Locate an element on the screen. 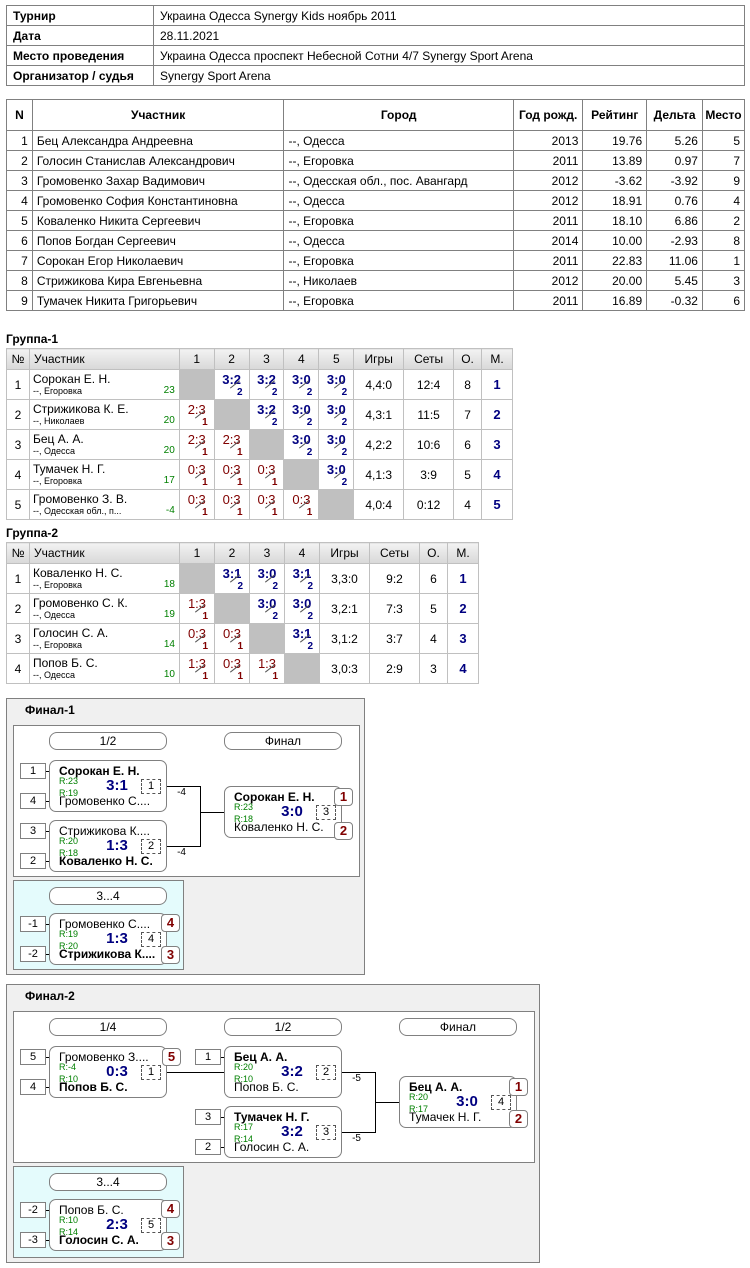  participant-cell: Коваленко Н. С. --, Егоровка 18 is located at coordinates (104, 578).